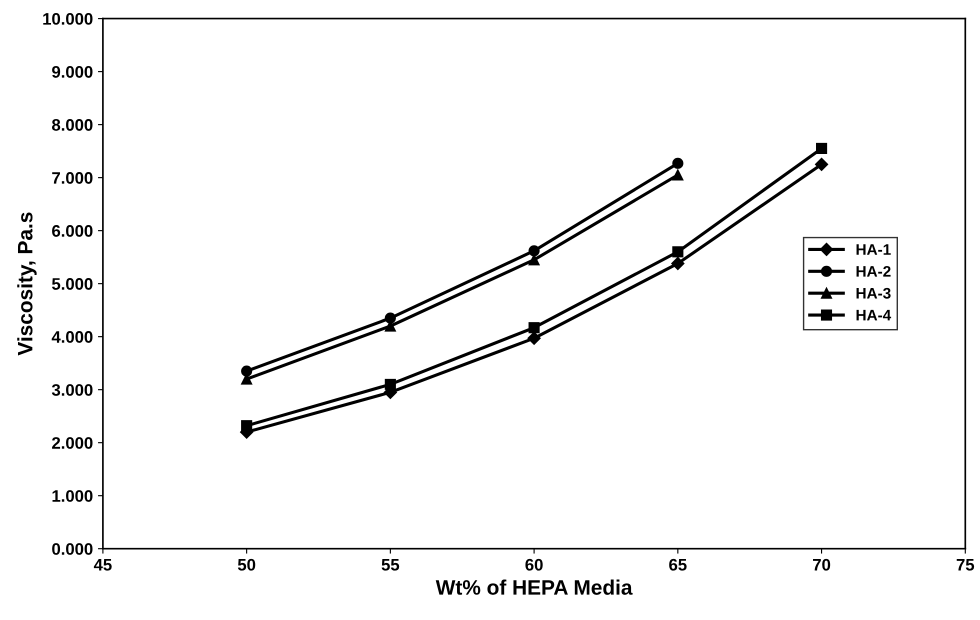 The height and width of the screenshot is (620, 980). Describe the element at coordinates (965, 565) in the screenshot. I see `x-tick-label: 75` at that location.